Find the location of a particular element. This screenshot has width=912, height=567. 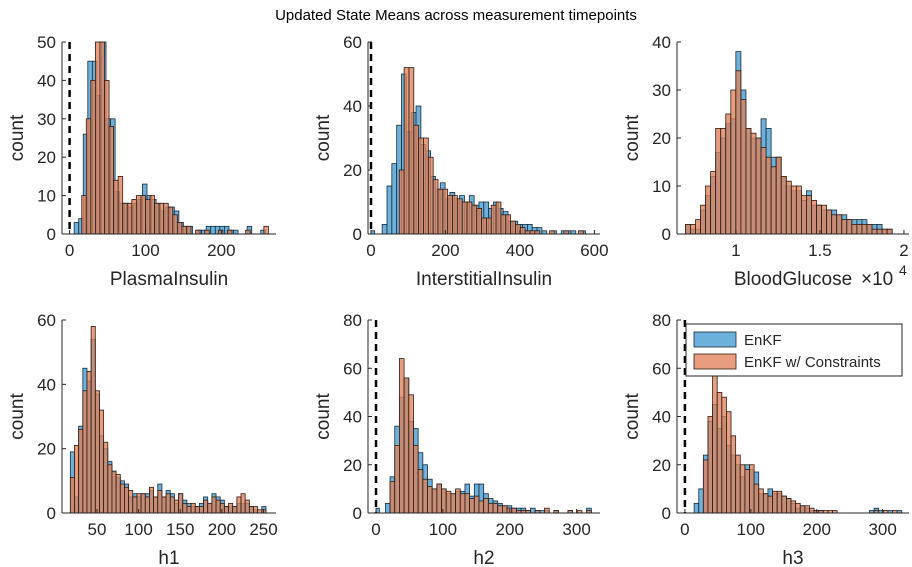

y-axis-label: count is located at coordinates (17, 137).